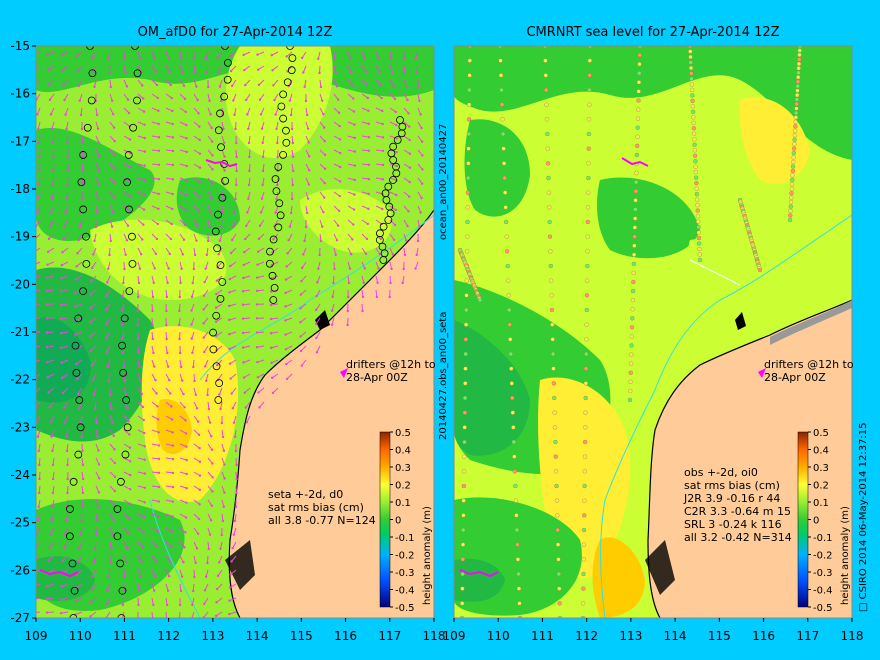 This screenshot has width=880, height=660. I want to click on x-tick-label: 109, so click(36, 636).